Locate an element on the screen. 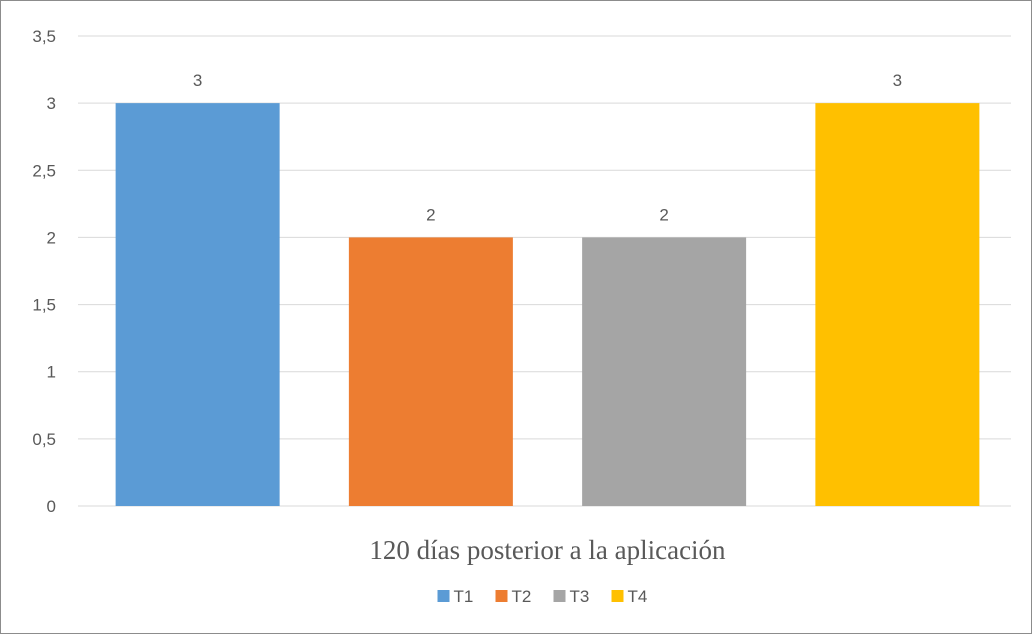  y-tick-label: 3 is located at coordinates (51, 103).